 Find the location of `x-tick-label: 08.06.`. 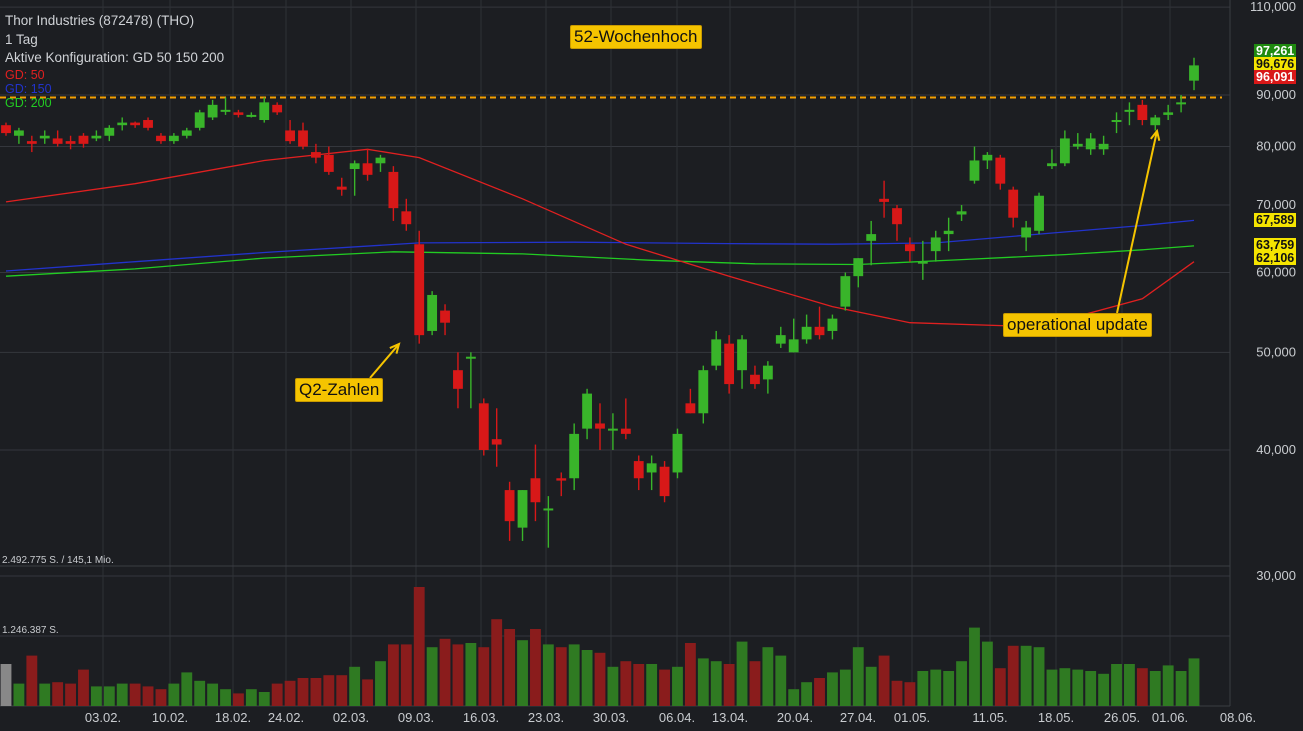

x-tick-label: 08.06. is located at coordinates (1238, 717).